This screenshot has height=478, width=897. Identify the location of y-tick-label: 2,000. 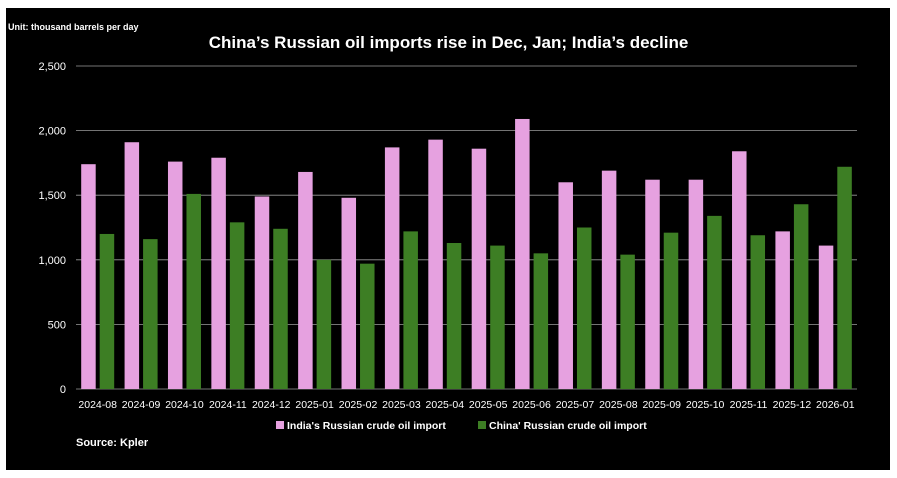
(52, 132).